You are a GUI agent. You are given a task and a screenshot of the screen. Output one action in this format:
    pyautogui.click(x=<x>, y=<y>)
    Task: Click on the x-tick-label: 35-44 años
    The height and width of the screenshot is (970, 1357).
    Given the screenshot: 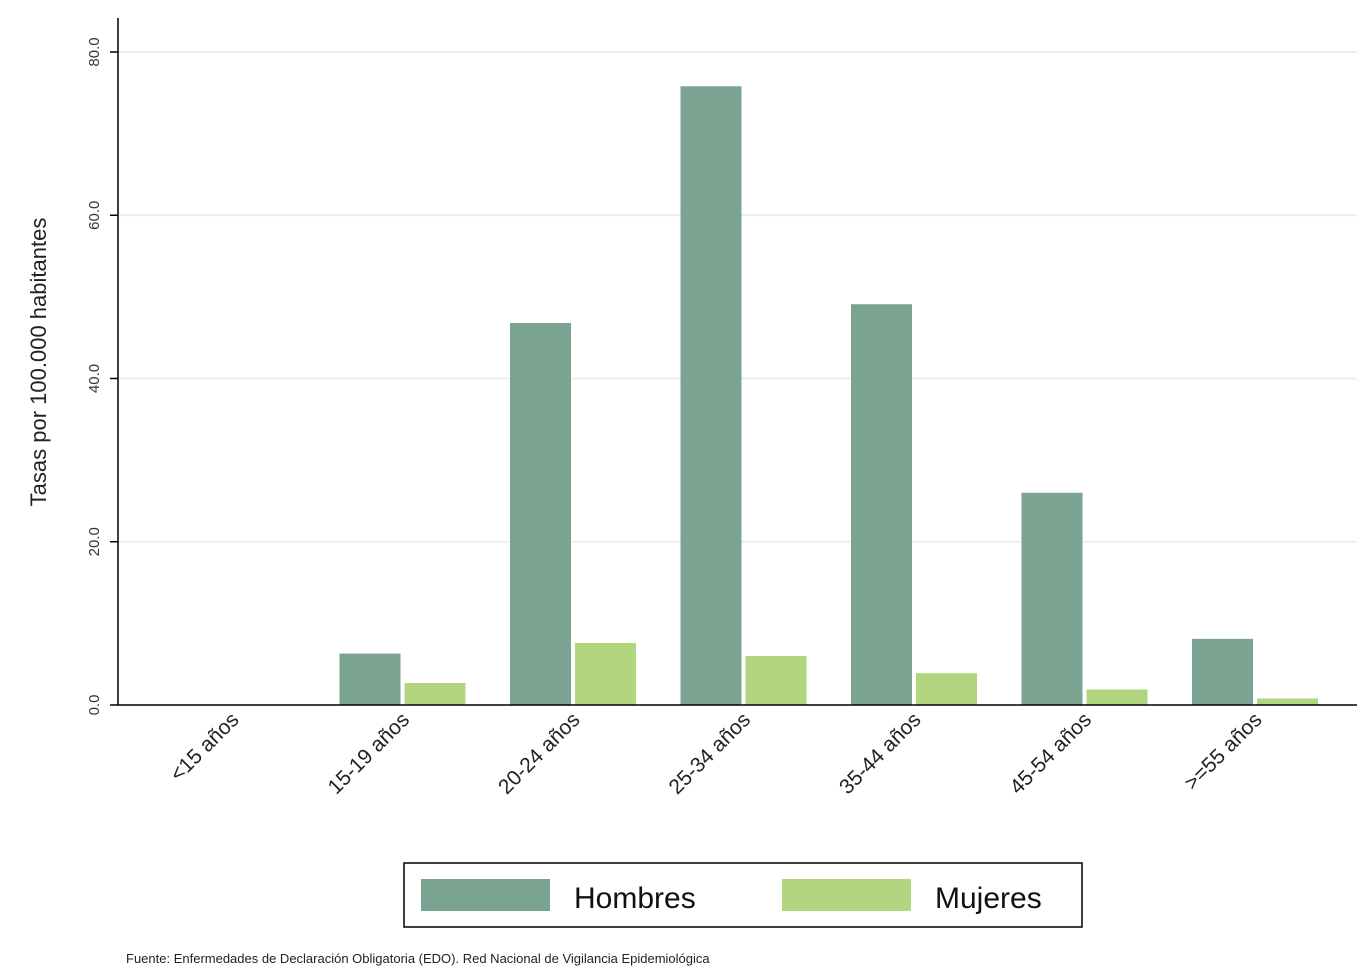 What is the action you would take?
    pyautogui.click(x=880, y=753)
    